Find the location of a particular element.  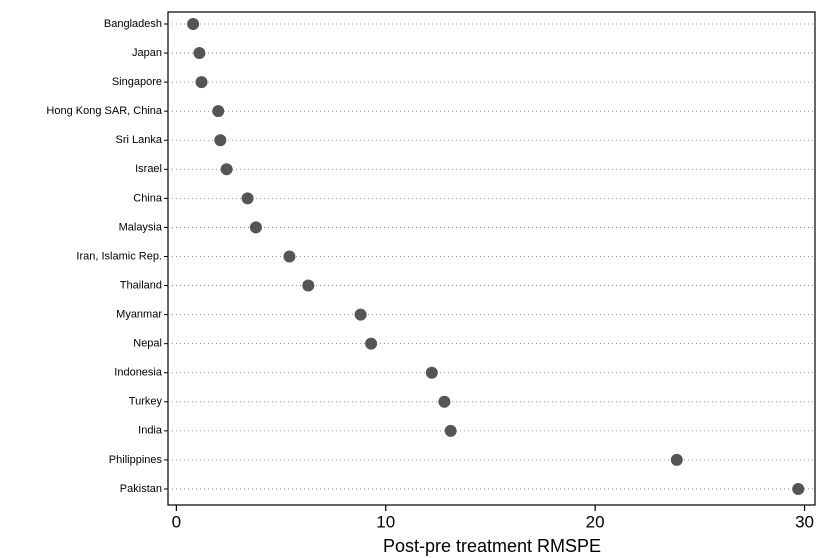

x-tick-label: 30 is located at coordinates (804, 521).